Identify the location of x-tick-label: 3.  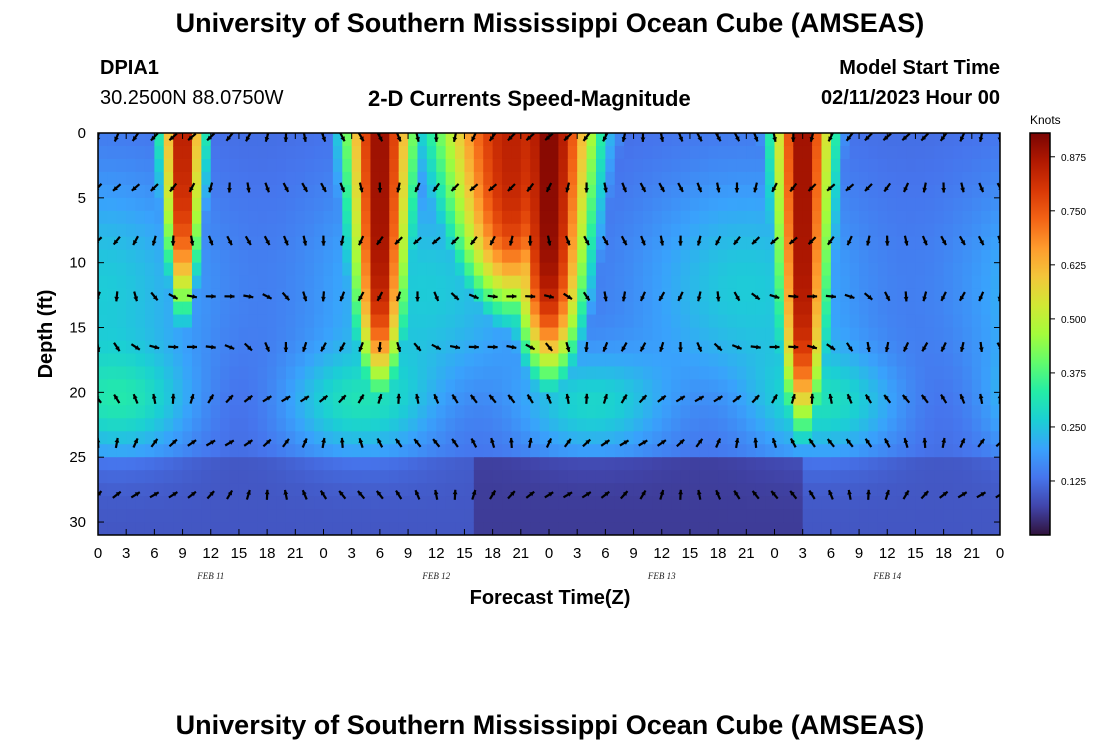
(803, 553).